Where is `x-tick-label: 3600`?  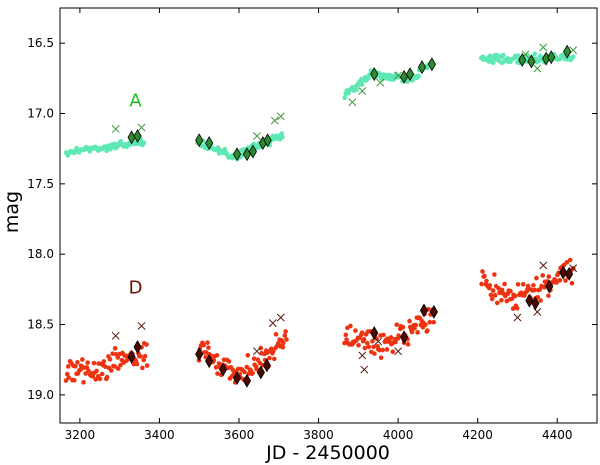 x-tick-label: 3600 is located at coordinates (239, 435).